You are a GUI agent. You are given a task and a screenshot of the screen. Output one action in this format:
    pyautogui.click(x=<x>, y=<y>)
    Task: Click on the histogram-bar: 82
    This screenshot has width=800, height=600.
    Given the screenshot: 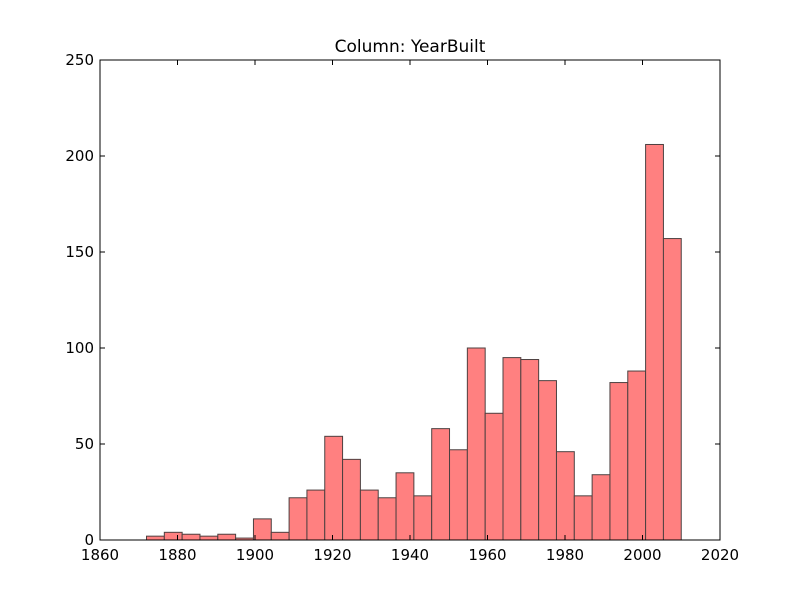 What is the action you would take?
    pyautogui.click(x=619, y=461)
    